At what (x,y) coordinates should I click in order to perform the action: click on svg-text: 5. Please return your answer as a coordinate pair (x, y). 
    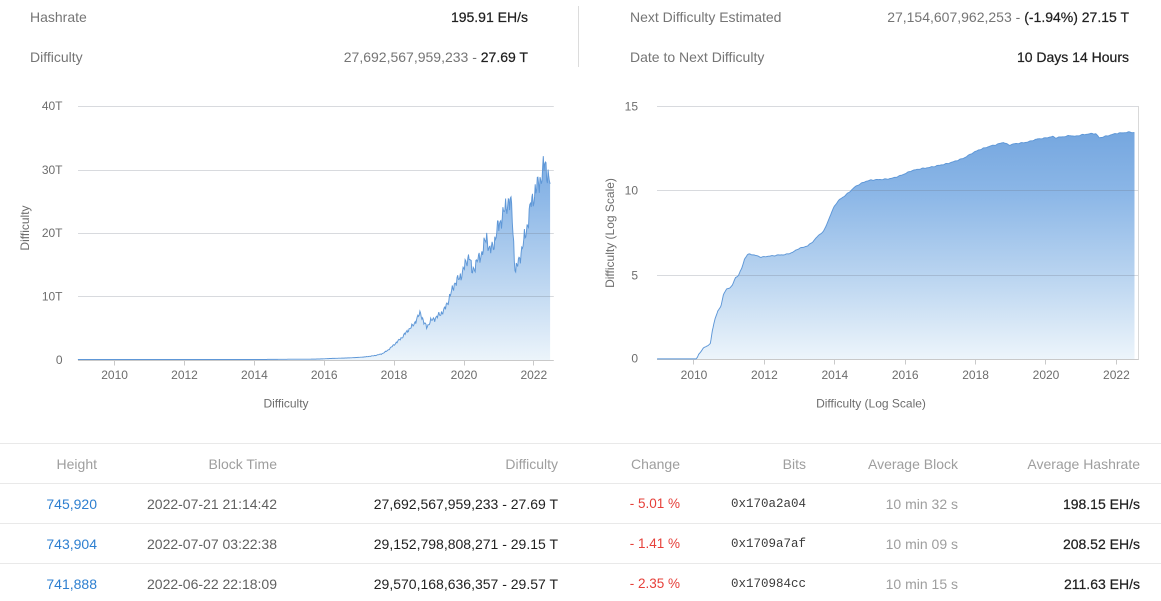
    Looking at the image, I should click on (634, 276).